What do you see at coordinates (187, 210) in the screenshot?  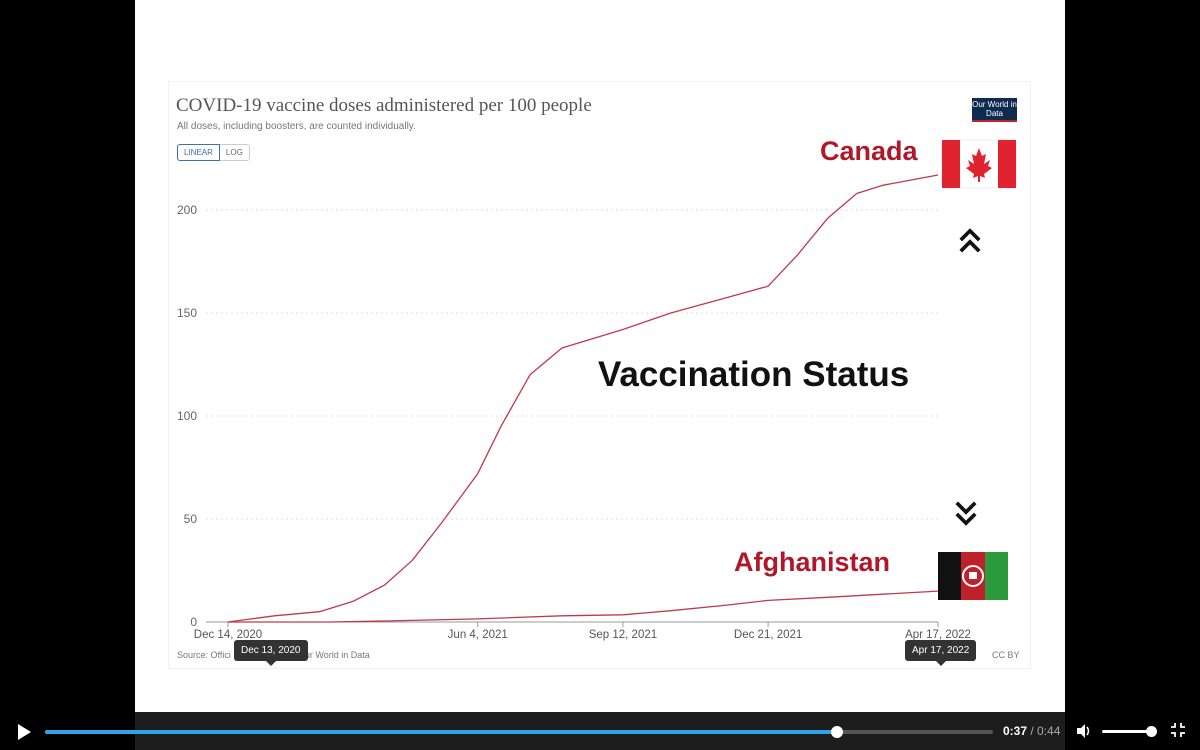 I see `y-tick-label: 200` at bounding box center [187, 210].